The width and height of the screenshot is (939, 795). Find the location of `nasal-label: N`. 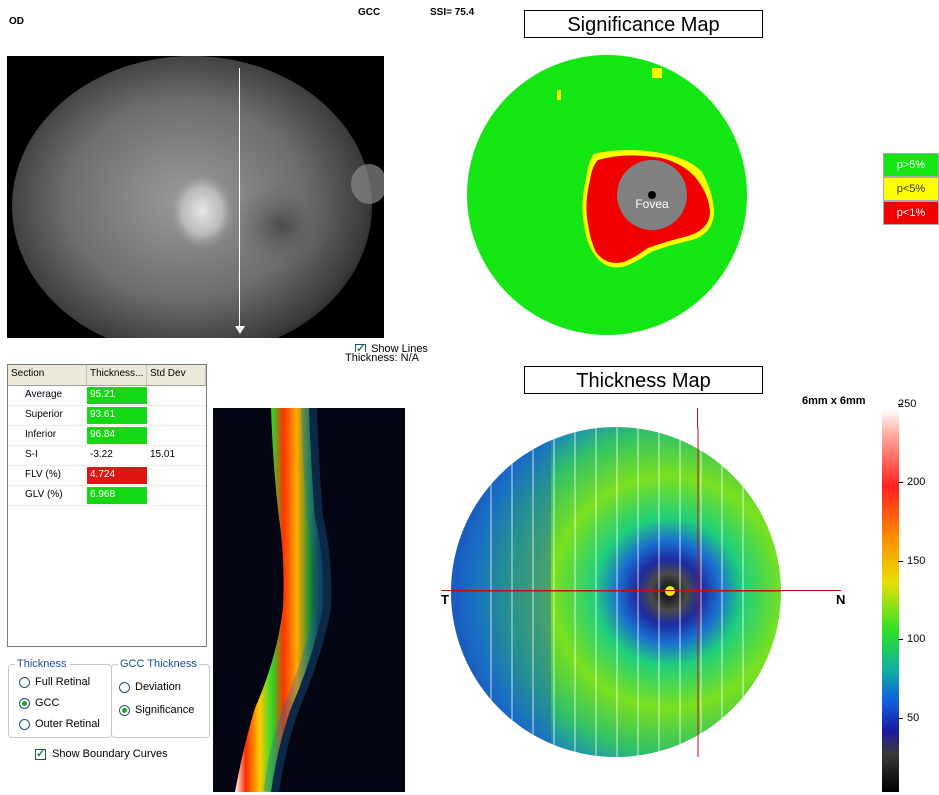

nasal-label: N is located at coordinates (841, 599).